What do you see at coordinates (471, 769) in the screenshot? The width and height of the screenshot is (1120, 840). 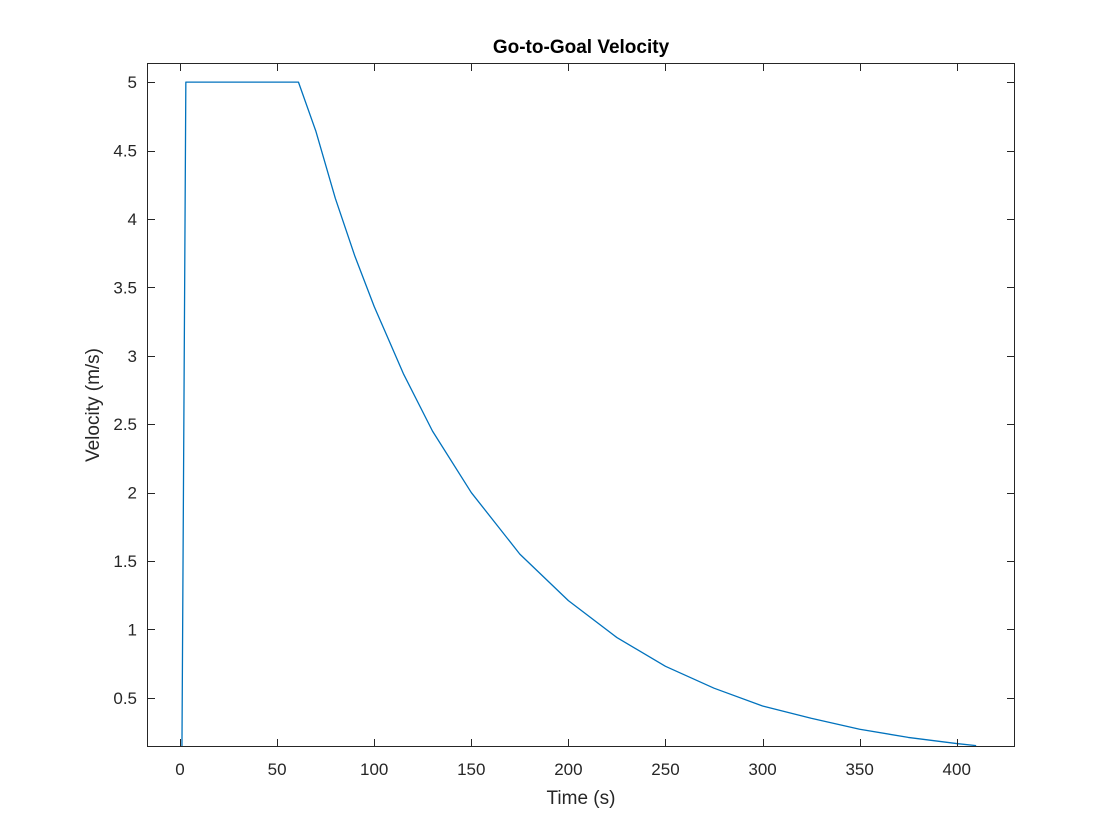 I see `x-tick-label: 150` at bounding box center [471, 769].